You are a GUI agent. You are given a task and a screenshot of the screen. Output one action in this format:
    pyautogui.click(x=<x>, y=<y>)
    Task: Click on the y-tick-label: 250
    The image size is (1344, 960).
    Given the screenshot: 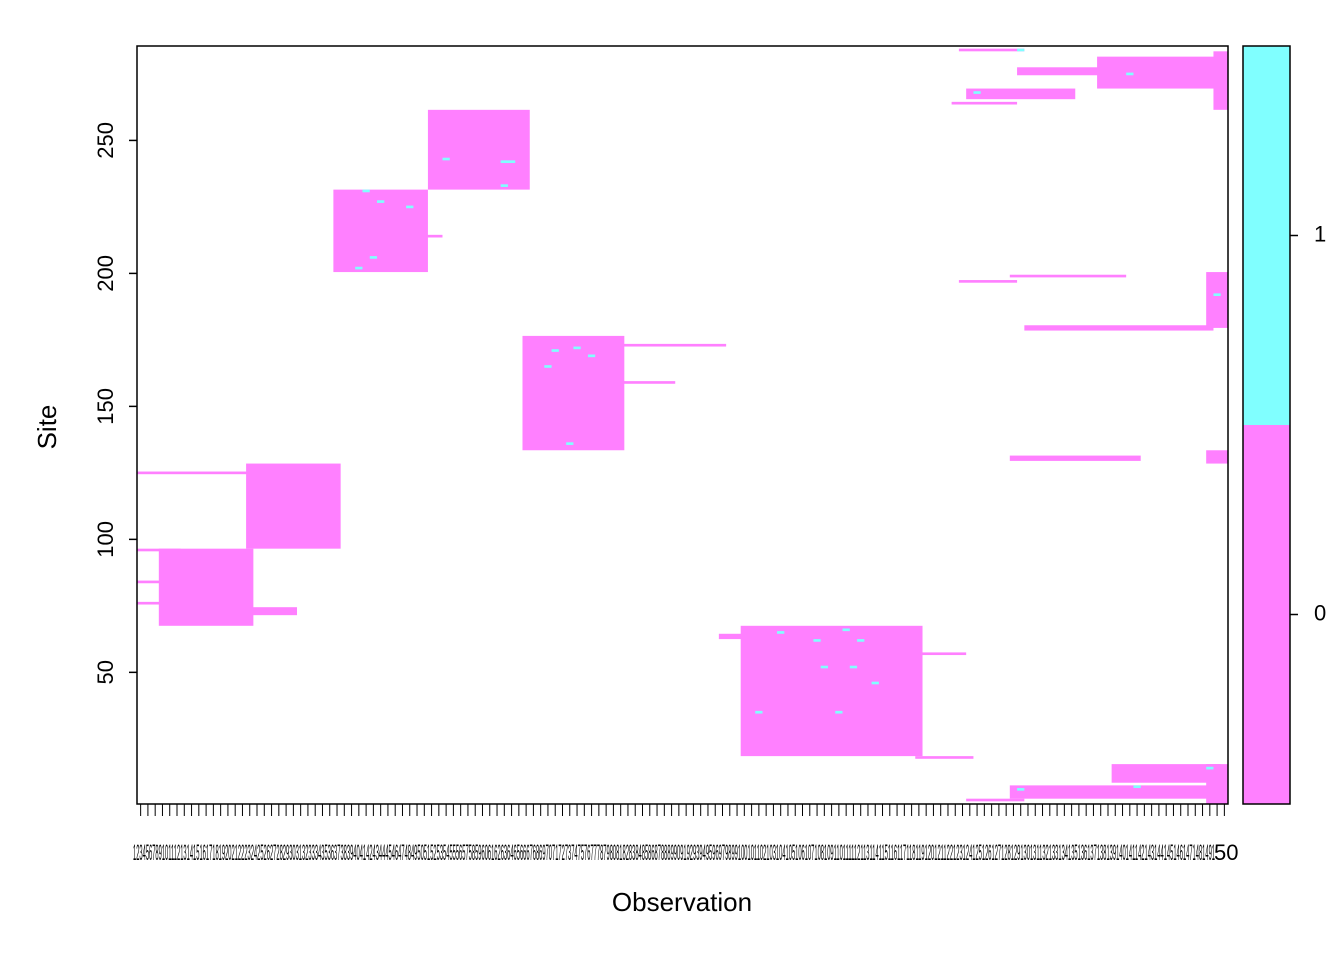 What is the action you would take?
    pyautogui.click(x=105, y=140)
    